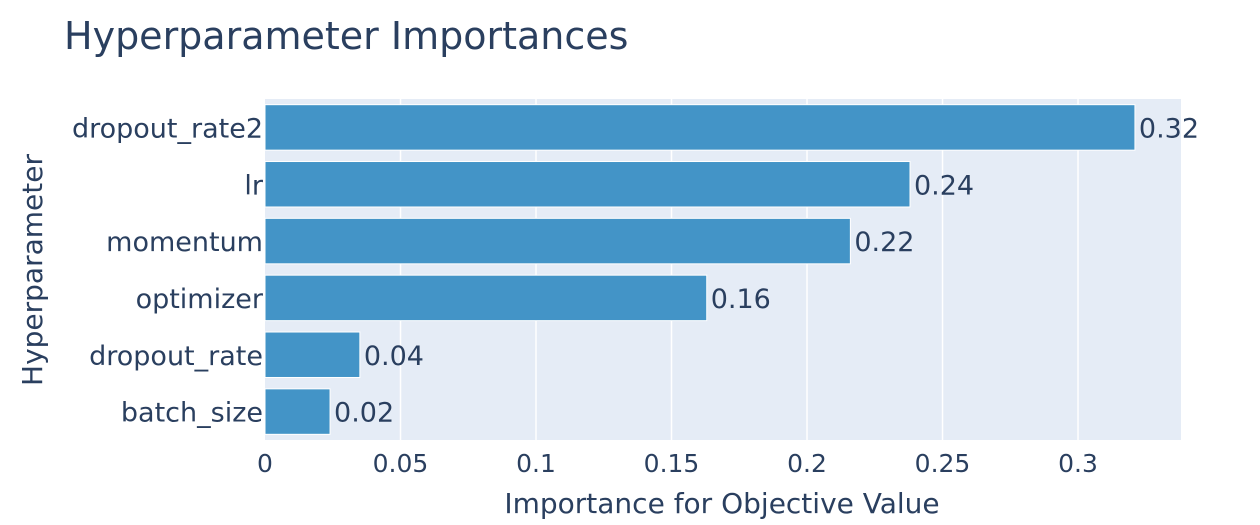 Image resolution: width=1260 pixels, height=525 pixels. What do you see at coordinates (721, 503) in the screenshot?
I see `x-axis-title: Importance for Objective Value` at bounding box center [721, 503].